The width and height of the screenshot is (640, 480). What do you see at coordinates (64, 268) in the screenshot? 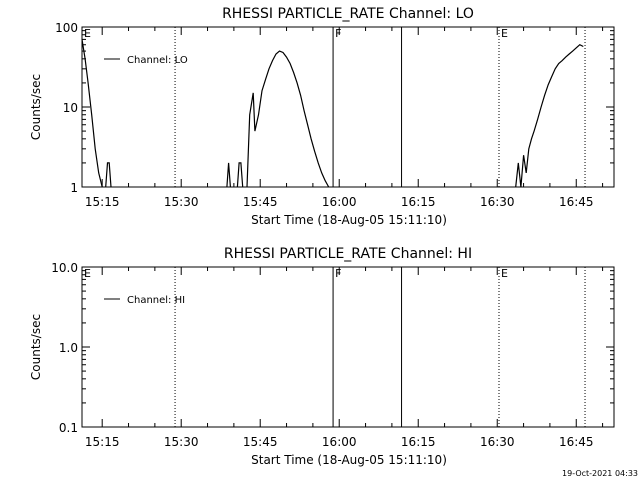
I see `y-tick-label: 10.0` at bounding box center [64, 268].